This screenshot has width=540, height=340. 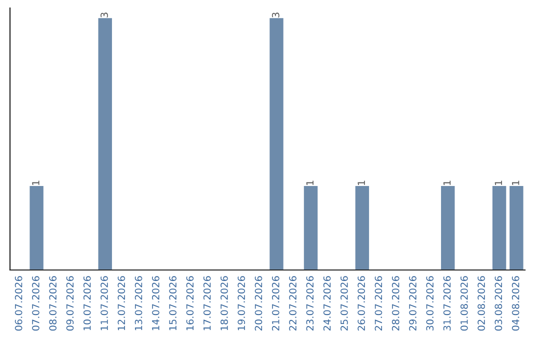 I want to click on x-tick-label: 09.07.2026, so click(x=70, y=303).